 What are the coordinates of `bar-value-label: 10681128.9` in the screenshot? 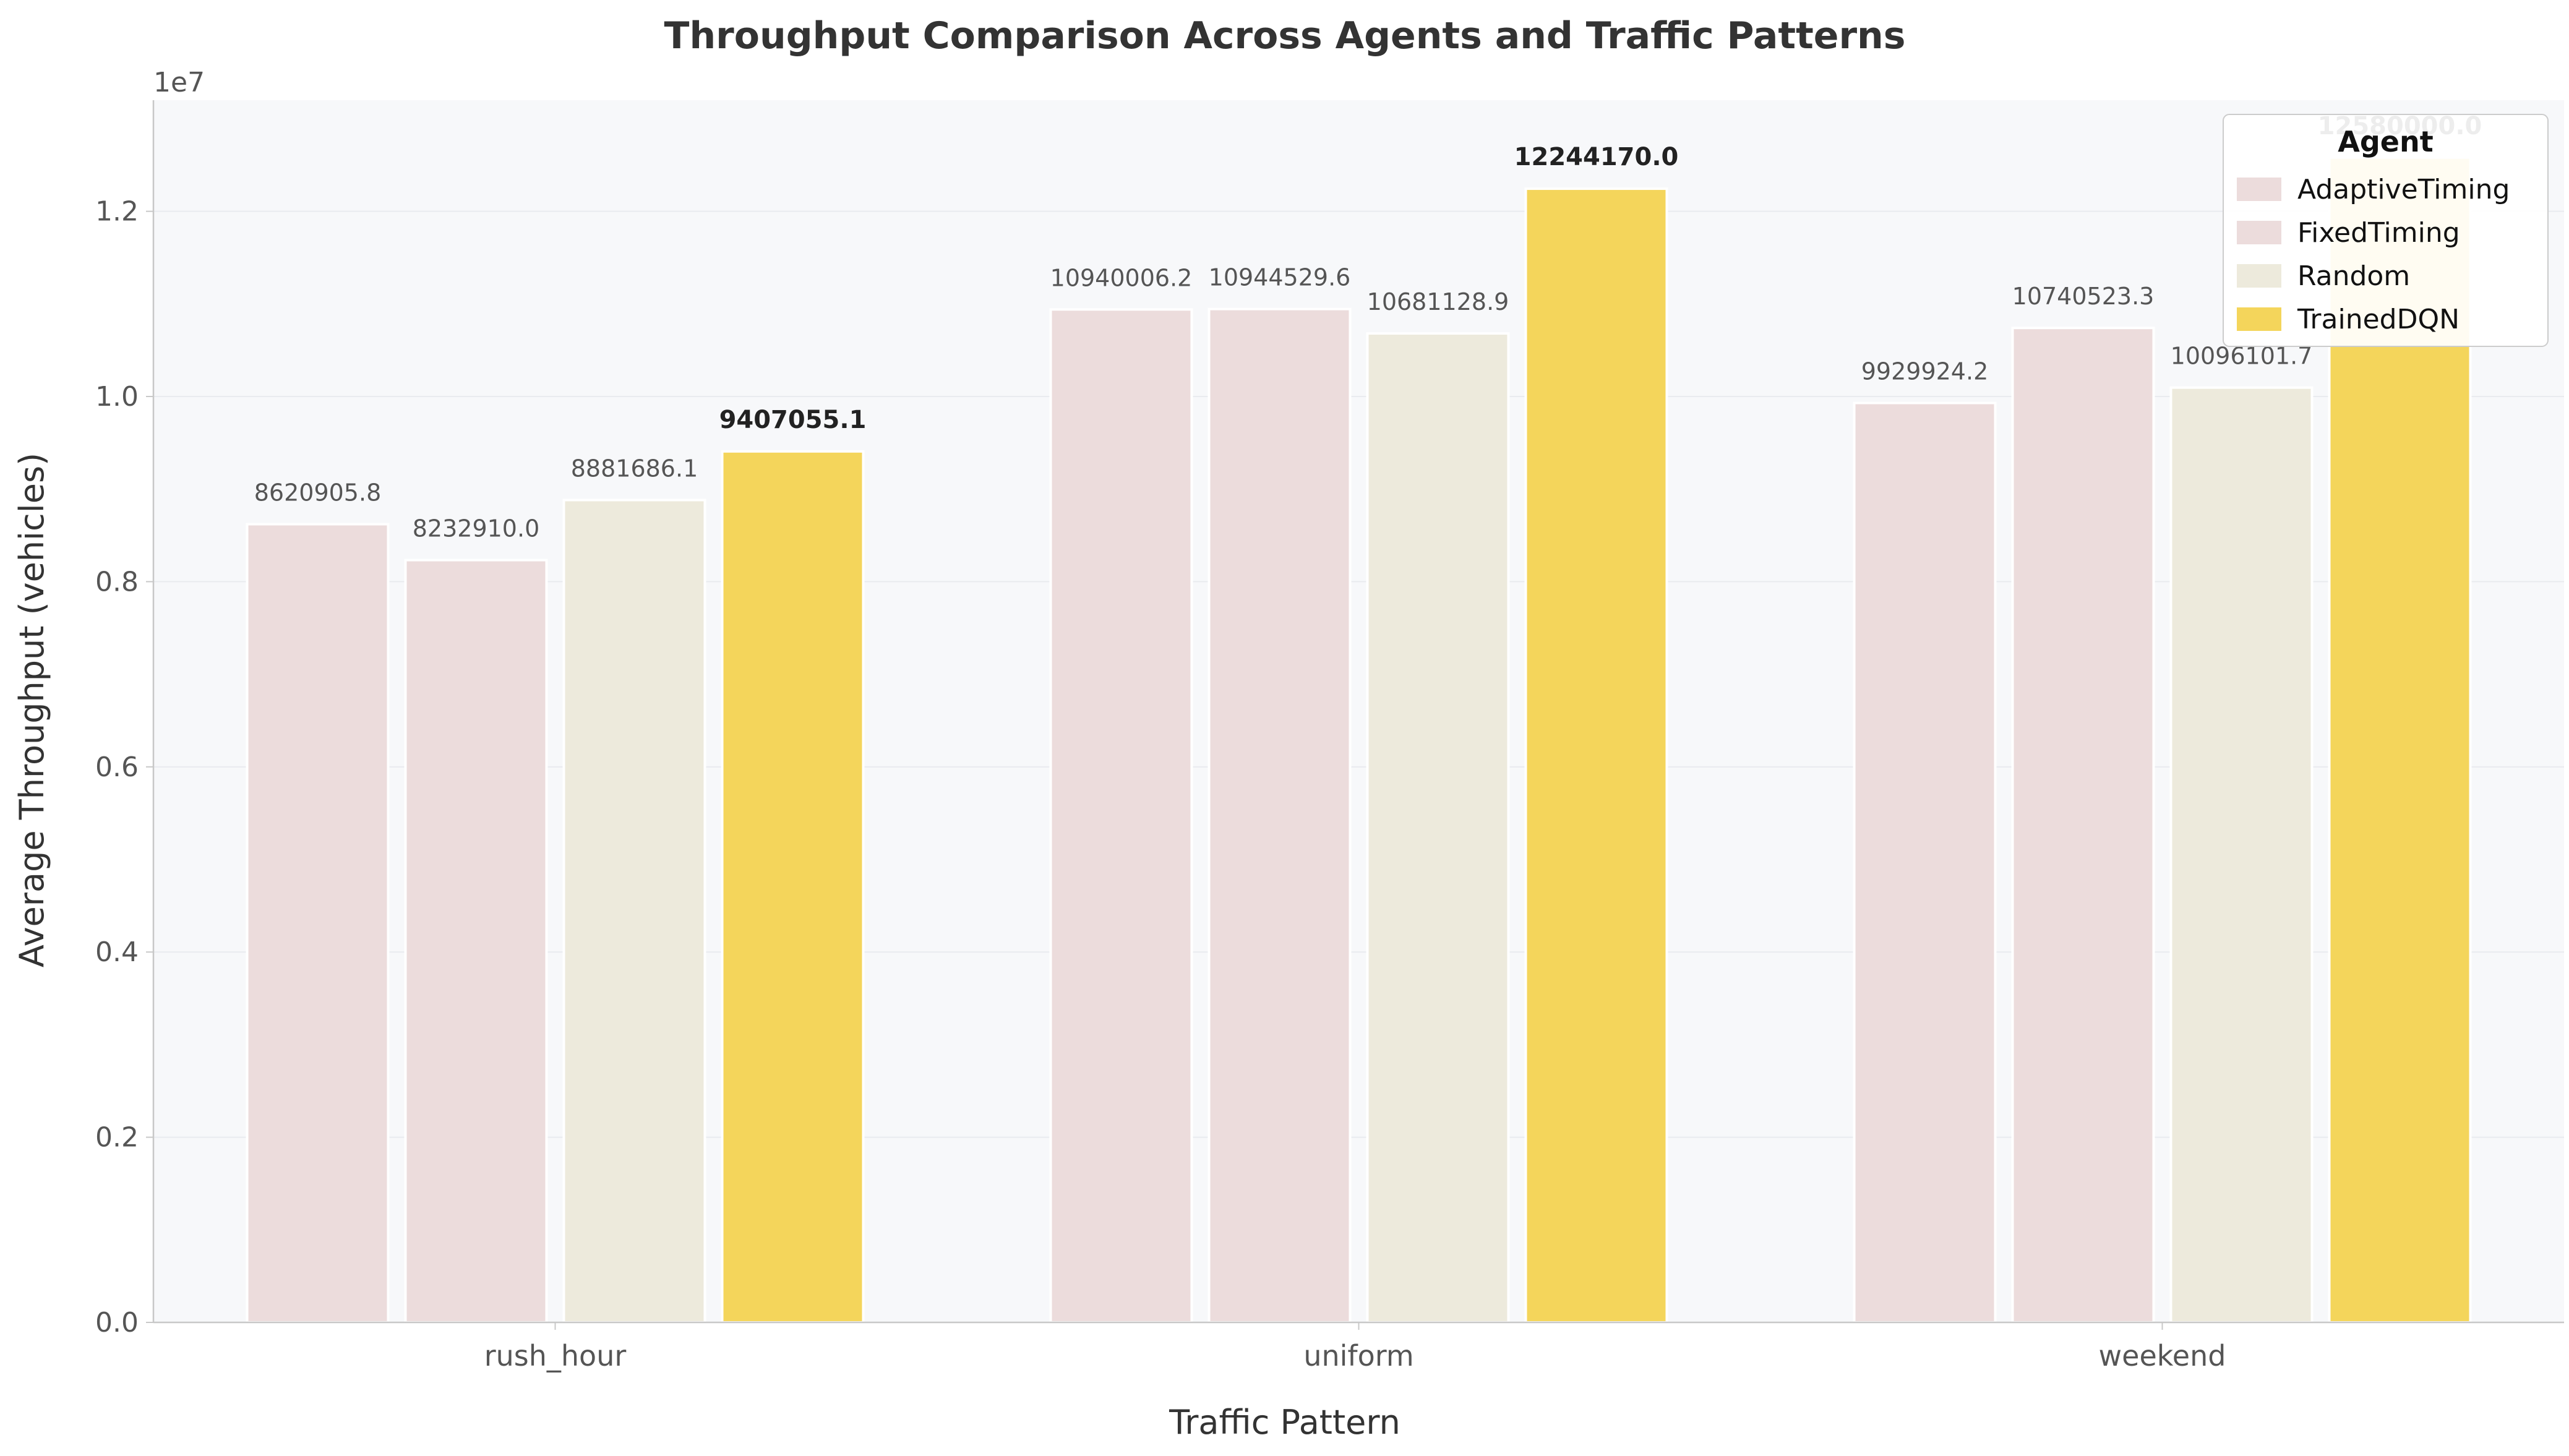 It's located at (1438, 301).